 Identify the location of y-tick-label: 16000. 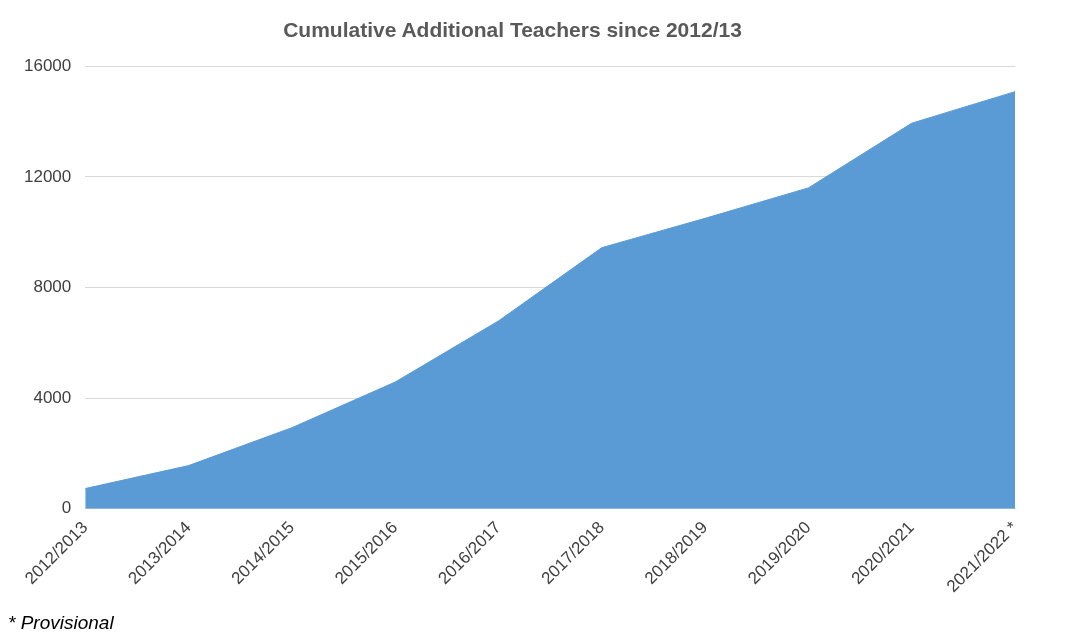
(47, 65).